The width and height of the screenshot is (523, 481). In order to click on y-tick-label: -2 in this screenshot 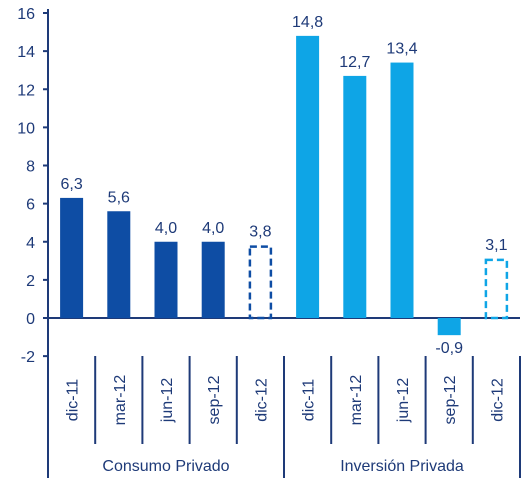, I will do `click(28, 357)`.